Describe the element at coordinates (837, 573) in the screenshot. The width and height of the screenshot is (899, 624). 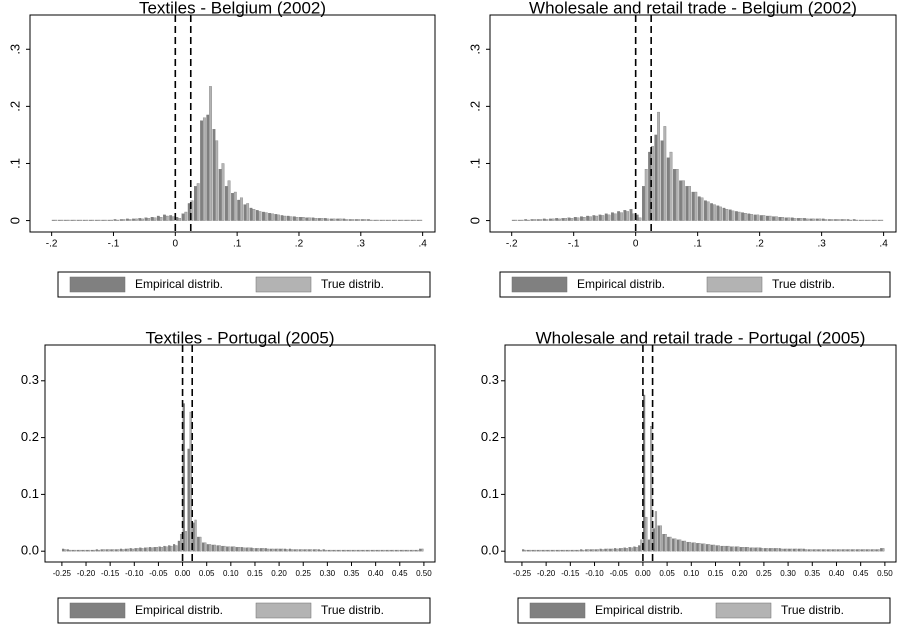
I see `x-tick-label: 0.40` at that location.